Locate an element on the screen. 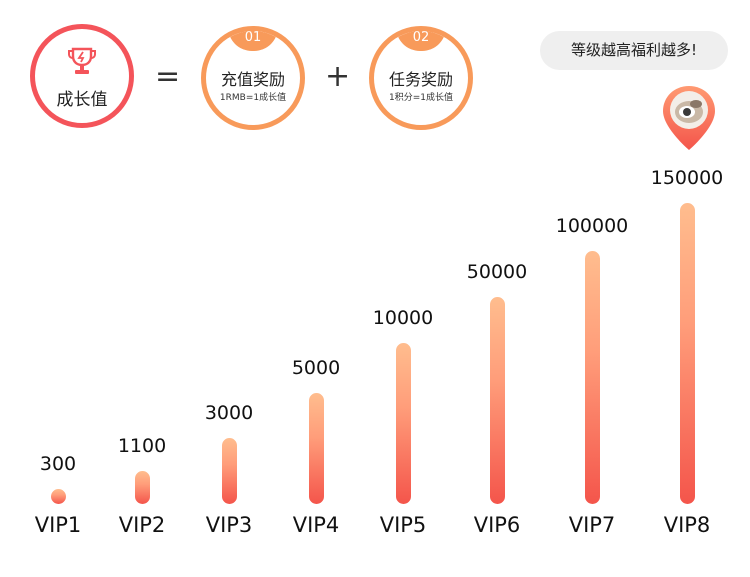  level-threshold-value: 50000 is located at coordinates (497, 272).